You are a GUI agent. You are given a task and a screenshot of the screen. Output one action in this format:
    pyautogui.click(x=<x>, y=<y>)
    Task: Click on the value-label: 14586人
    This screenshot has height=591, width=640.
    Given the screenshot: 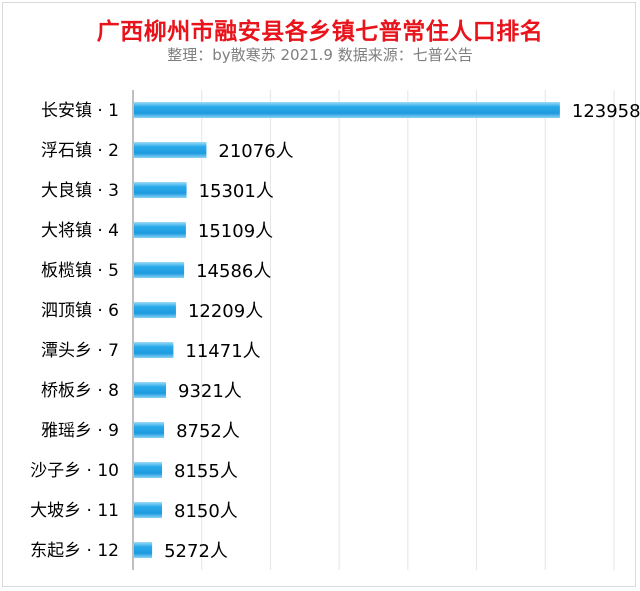 What is the action you would take?
    pyautogui.click(x=233, y=271)
    